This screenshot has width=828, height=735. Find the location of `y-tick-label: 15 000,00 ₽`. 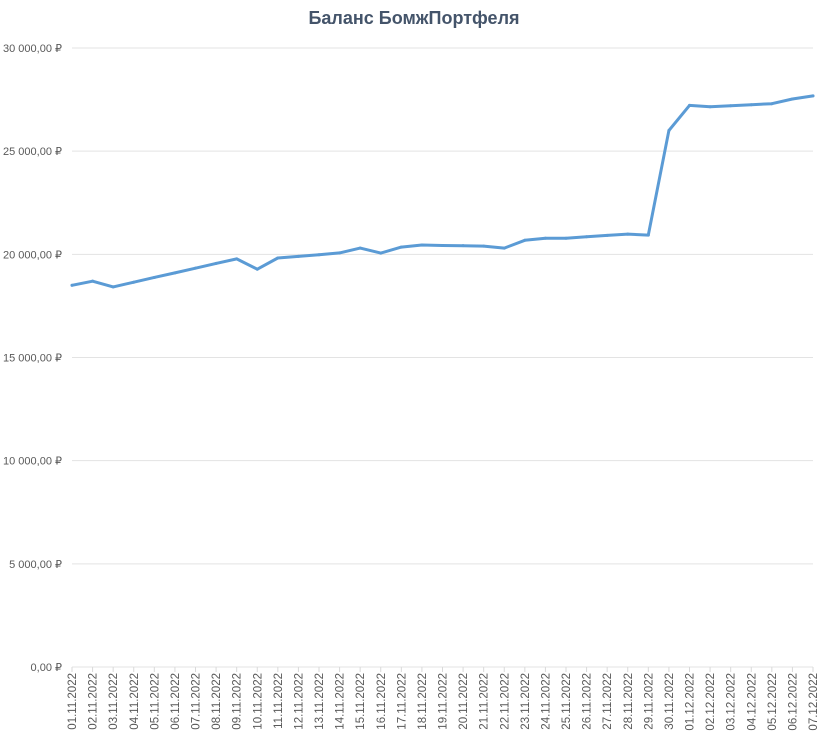

y-tick-label: 15 000,00 ₽ is located at coordinates (32, 359).